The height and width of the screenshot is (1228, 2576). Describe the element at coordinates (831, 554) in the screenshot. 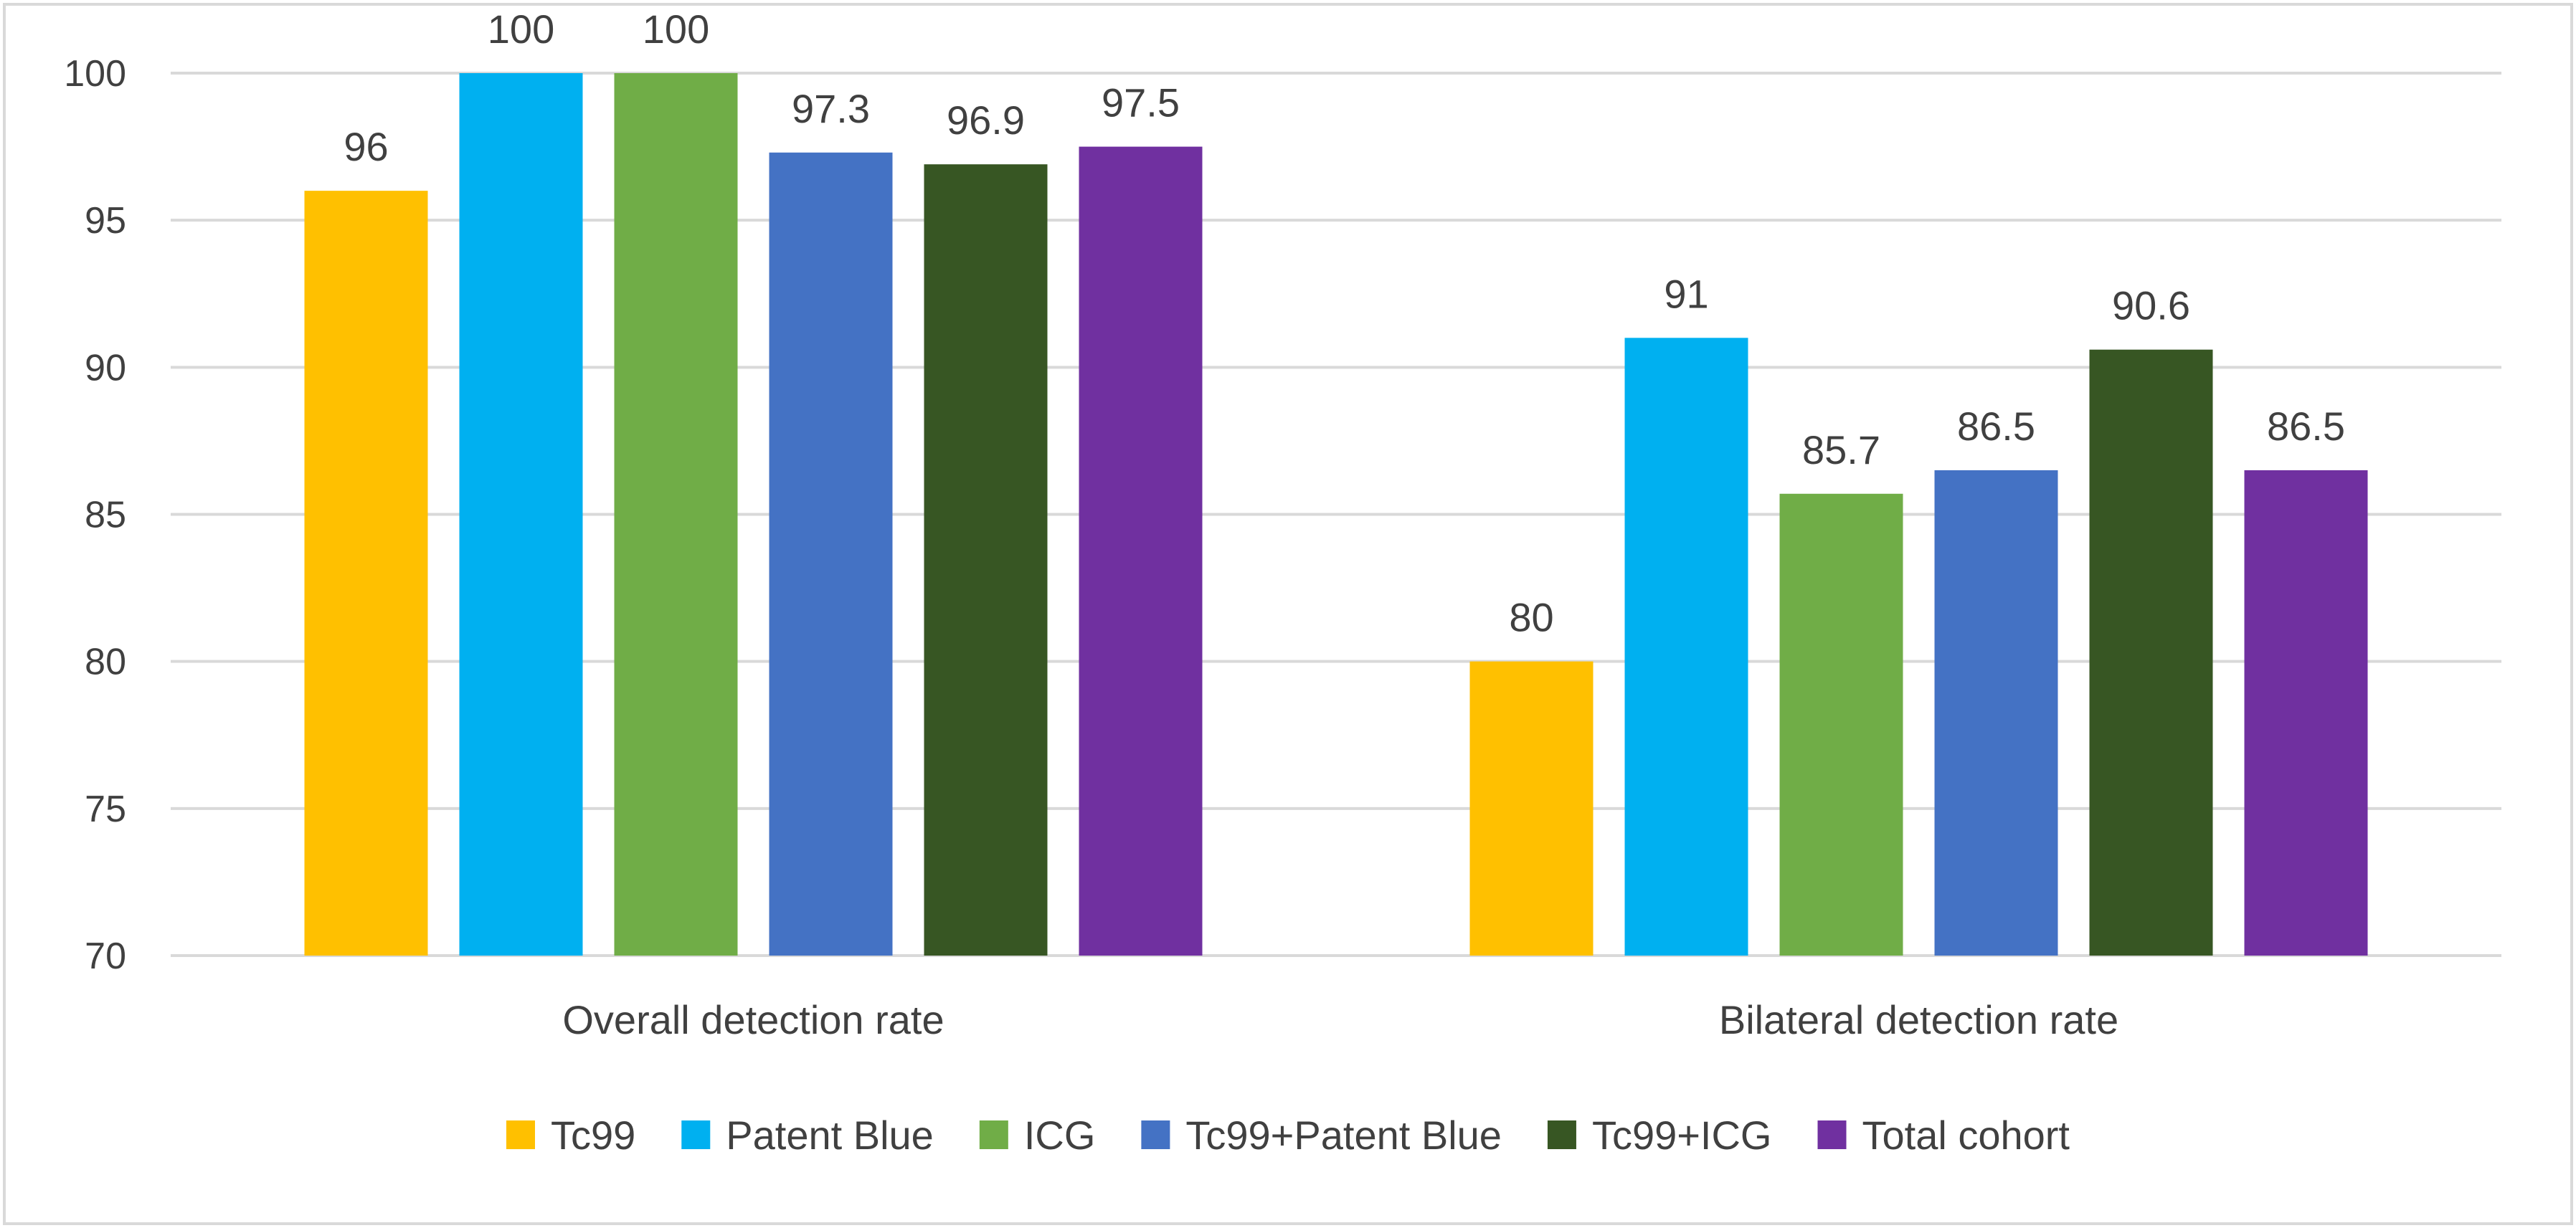

I see `bar-tc99-patent-blue-overall-detection-rate` at that location.